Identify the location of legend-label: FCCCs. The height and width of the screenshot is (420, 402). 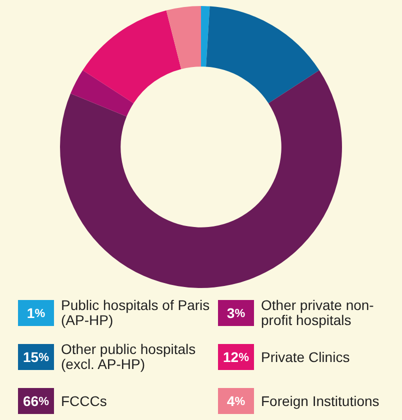
(84, 400).